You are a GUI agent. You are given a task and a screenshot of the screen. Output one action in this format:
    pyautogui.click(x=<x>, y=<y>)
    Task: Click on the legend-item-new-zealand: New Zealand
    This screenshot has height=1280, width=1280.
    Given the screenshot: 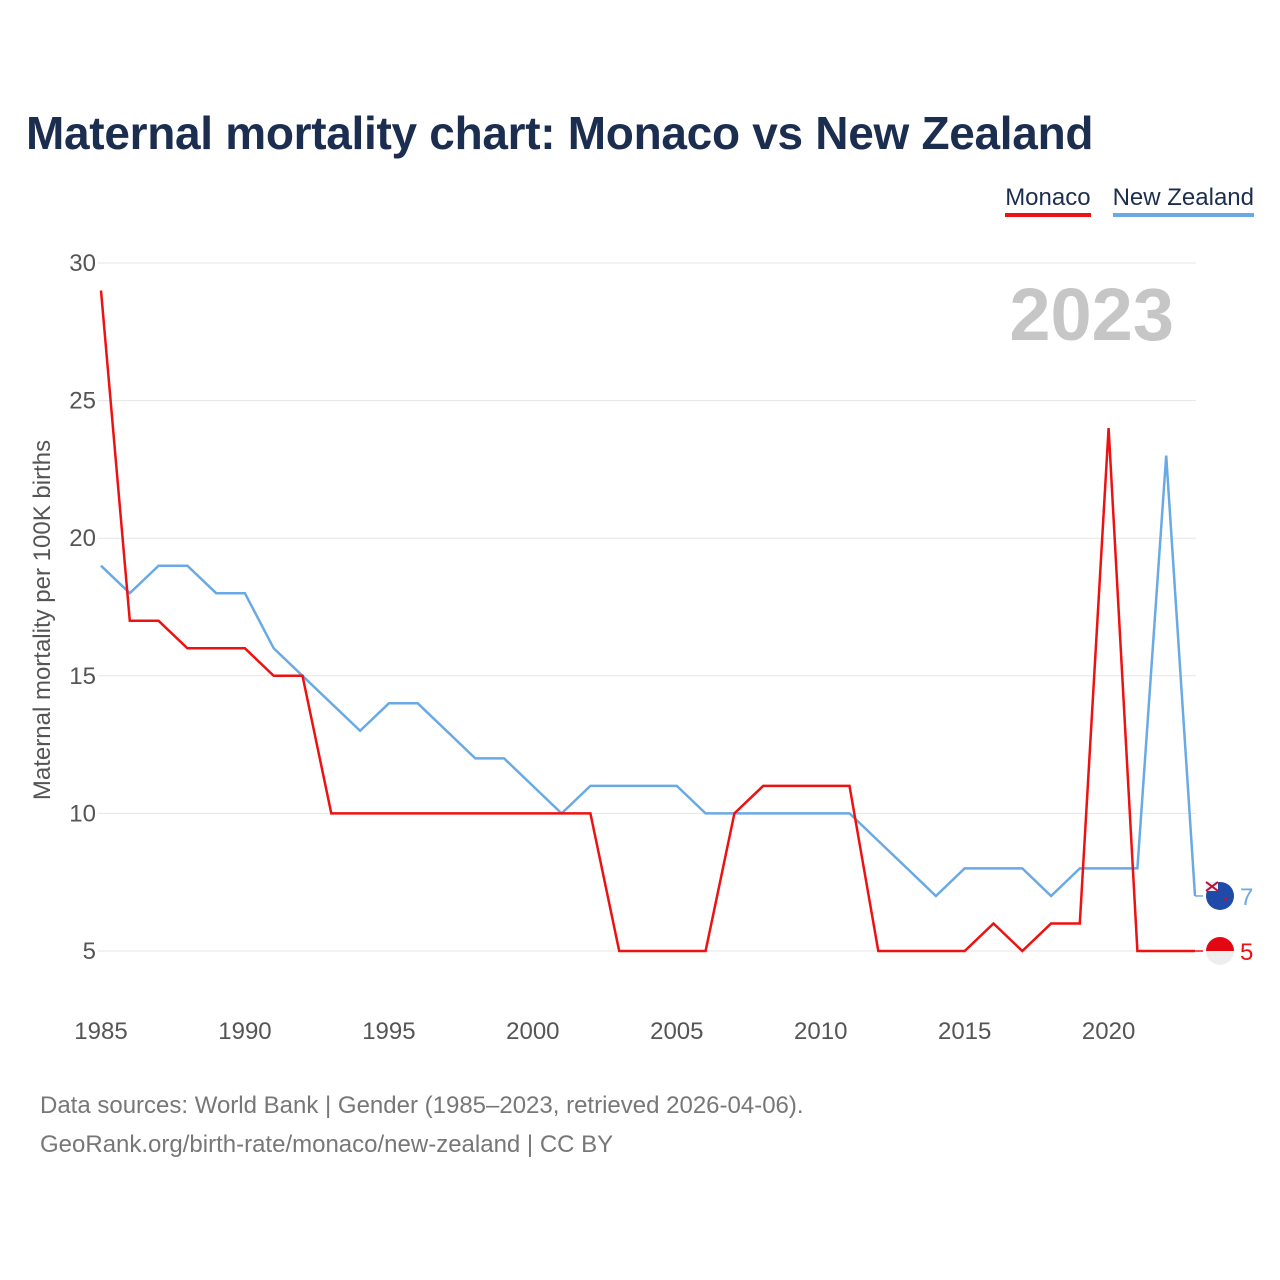 What is the action you would take?
    pyautogui.click(x=1183, y=200)
    